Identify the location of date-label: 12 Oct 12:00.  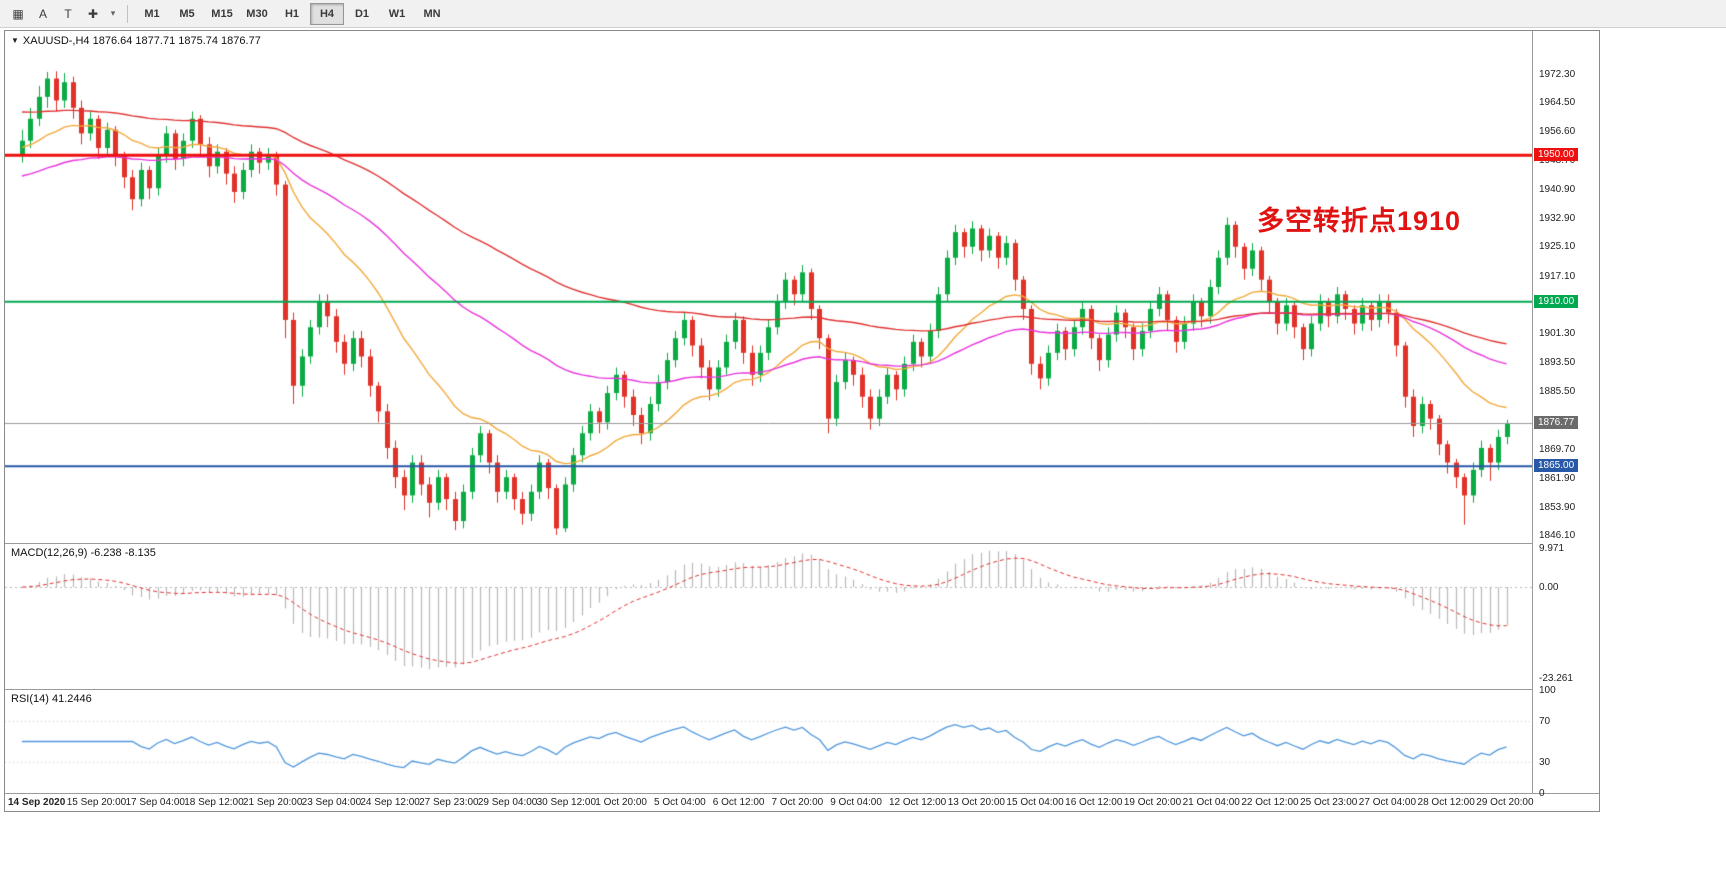
(917, 802).